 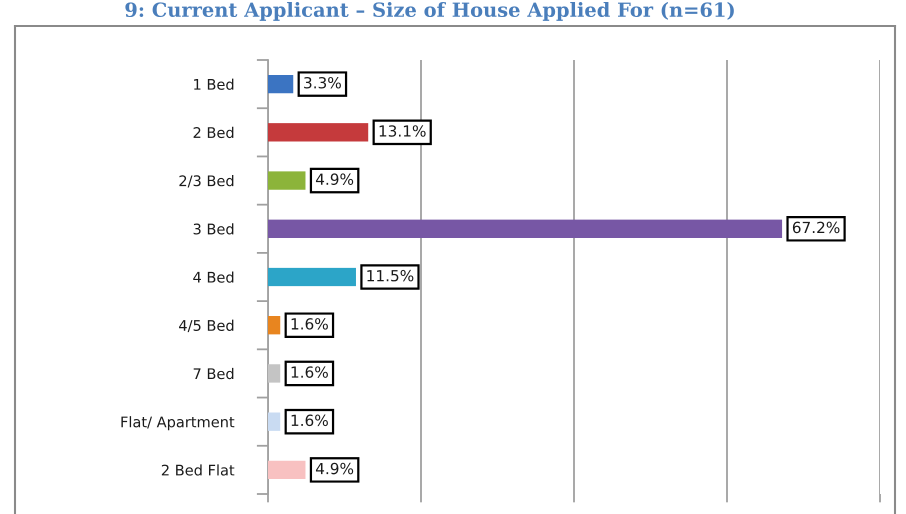 What do you see at coordinates (214, 229) in the screenshot?
I see `y-tick-label: 3 Bed` at bounding box center [214, 229].